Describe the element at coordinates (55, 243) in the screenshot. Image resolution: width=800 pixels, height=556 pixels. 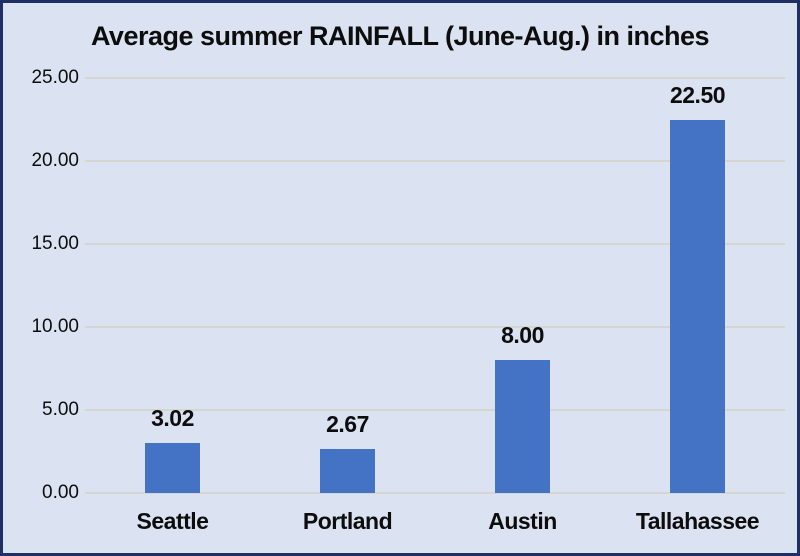
I see `y-axis-tick-label: 15.00` at that location.